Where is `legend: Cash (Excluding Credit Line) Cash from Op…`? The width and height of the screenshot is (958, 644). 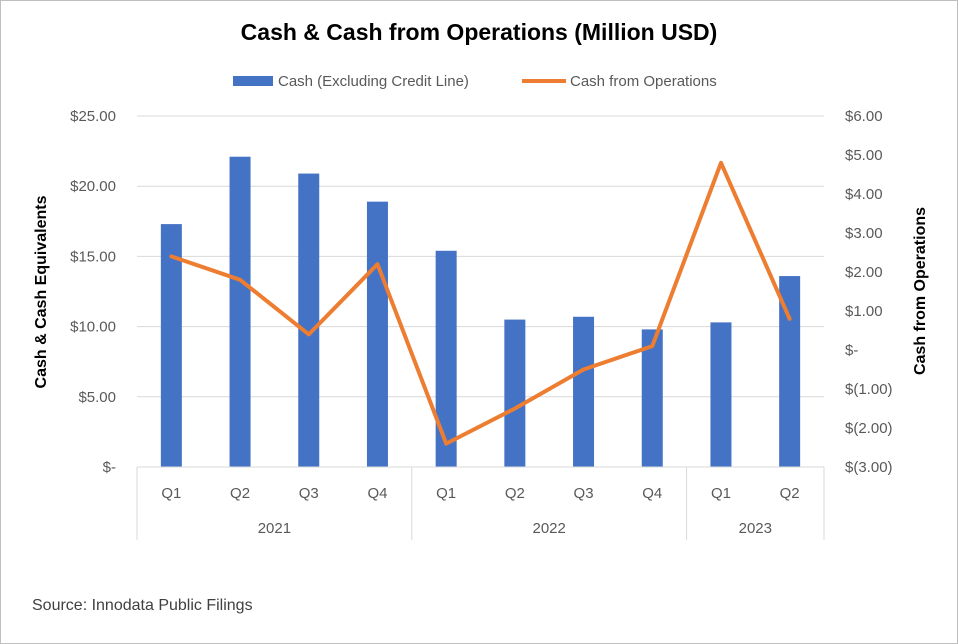
legend: Cash (Excluding Credit Line) Cash from Op… is located at coordinates (475, 81).